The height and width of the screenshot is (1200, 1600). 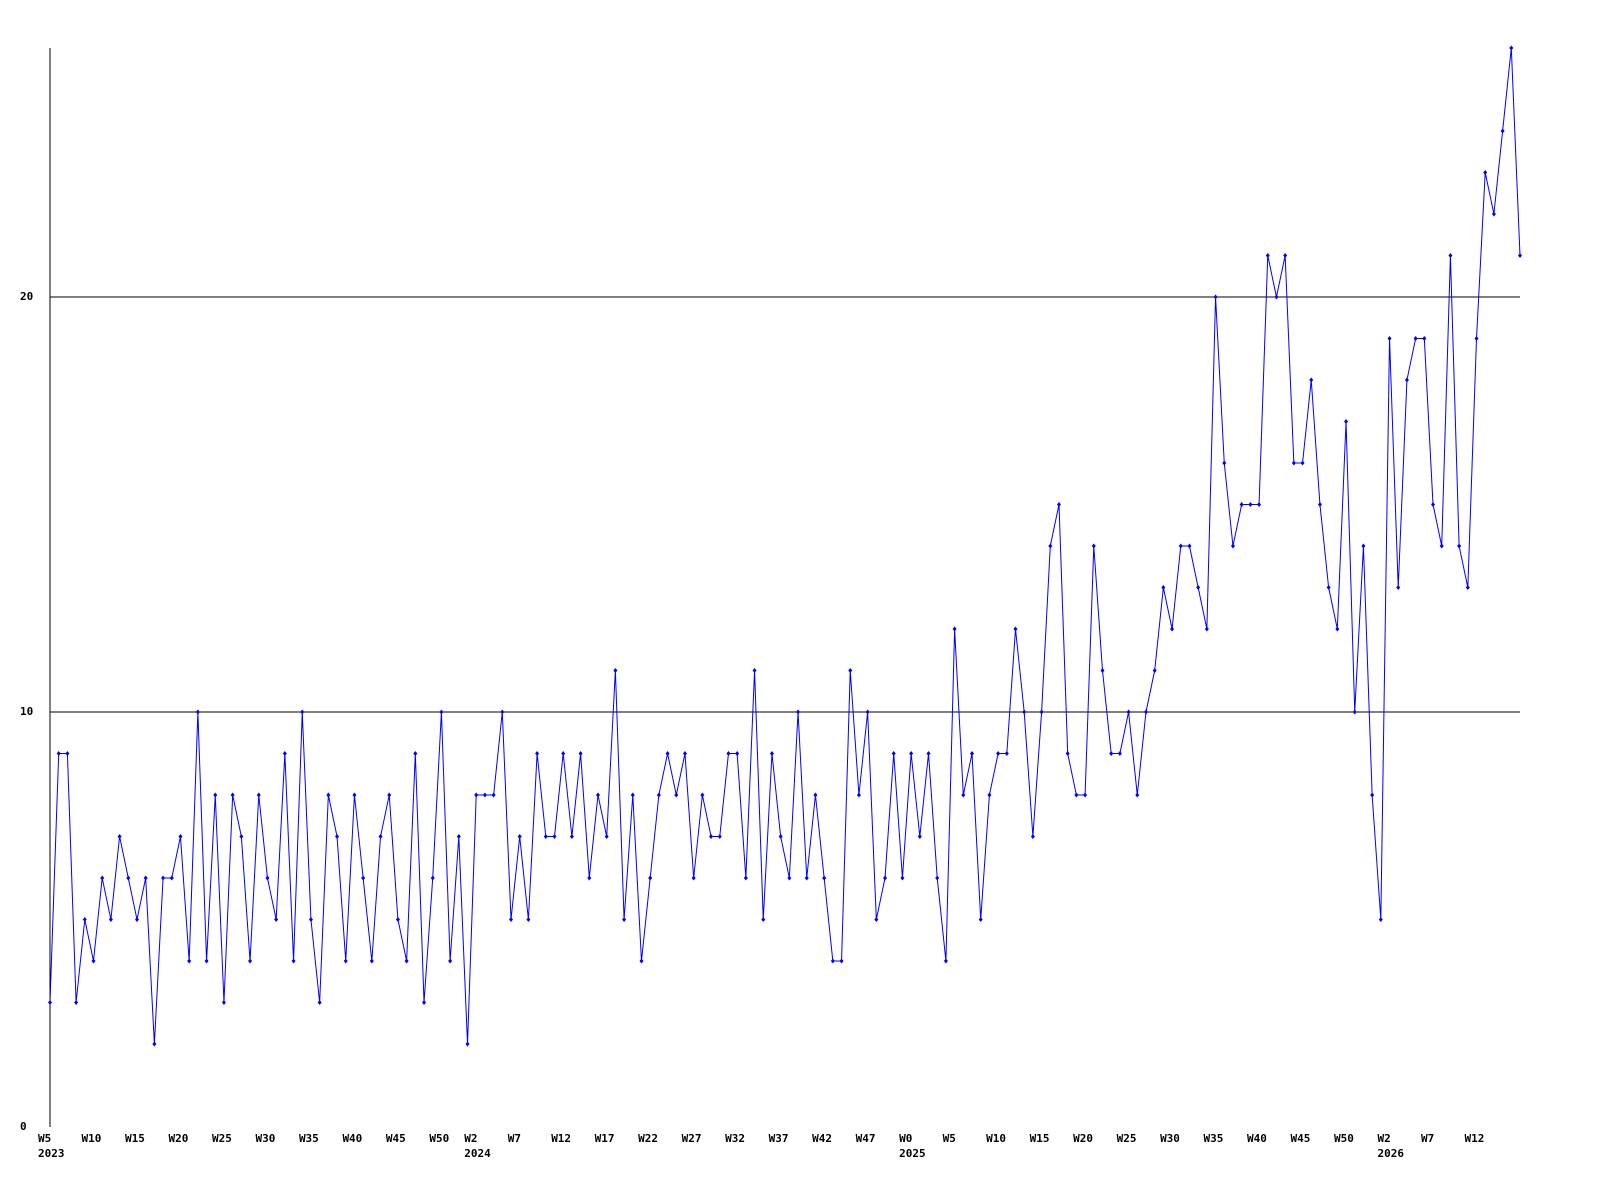 What do you see at coordinates (26, 296) in the screenshot?
I see `y-tick-label: 20` at bounding box center [26, 296].